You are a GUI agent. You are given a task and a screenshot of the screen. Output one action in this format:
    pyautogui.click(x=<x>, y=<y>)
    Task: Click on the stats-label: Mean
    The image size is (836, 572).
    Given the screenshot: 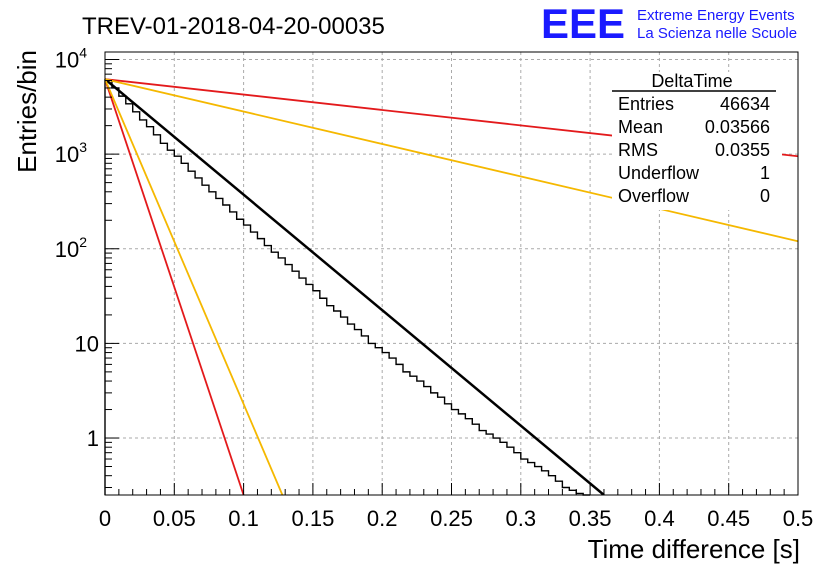 What is the action you would take?
    pyautogui.click(x=640, y=127)
    